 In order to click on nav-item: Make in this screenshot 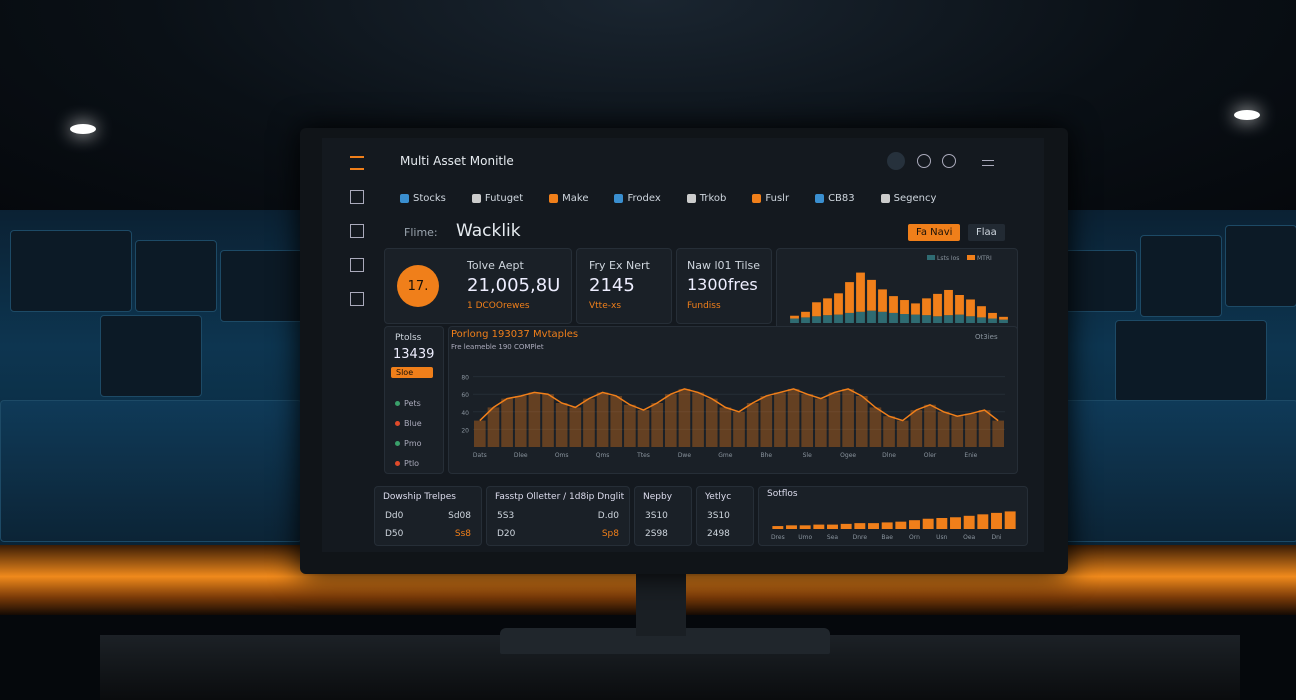, I will do `click(568, 198)`.